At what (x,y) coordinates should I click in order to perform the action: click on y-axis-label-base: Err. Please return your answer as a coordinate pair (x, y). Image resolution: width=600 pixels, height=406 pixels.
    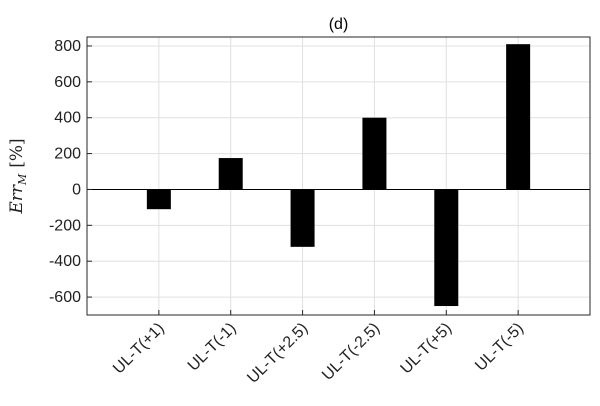
    Looking at the image, I should click on (17, 199).